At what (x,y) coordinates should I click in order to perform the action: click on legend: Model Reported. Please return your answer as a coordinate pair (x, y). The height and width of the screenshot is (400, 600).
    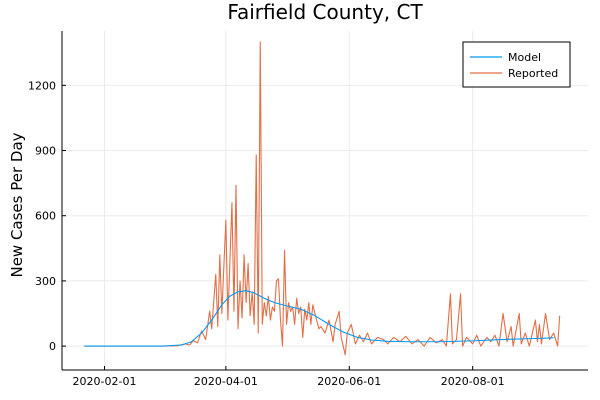
    Looking at the image, I should click on (516, 64).